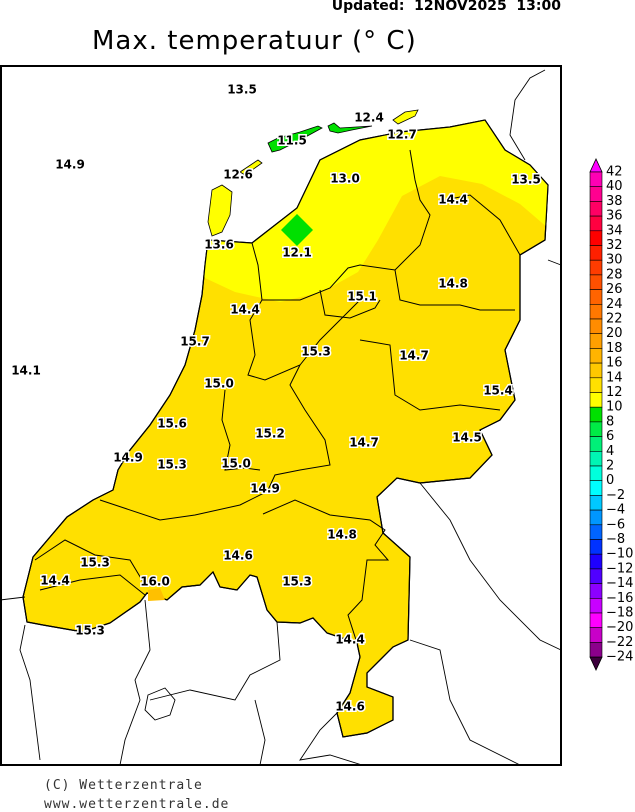 This screenshot has height=812, width=635. What do you see at coordinates (614, 333) in the screenshot?
I see `legend-label: 20` at bounding box center [614, 333].